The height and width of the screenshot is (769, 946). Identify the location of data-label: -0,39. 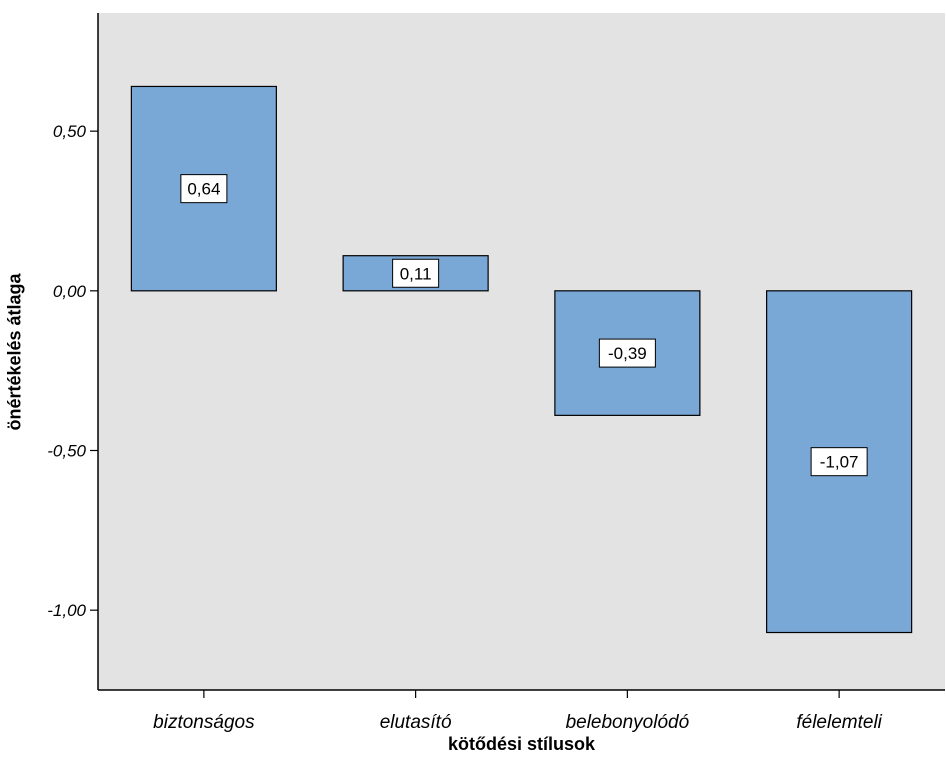
(627, 353).